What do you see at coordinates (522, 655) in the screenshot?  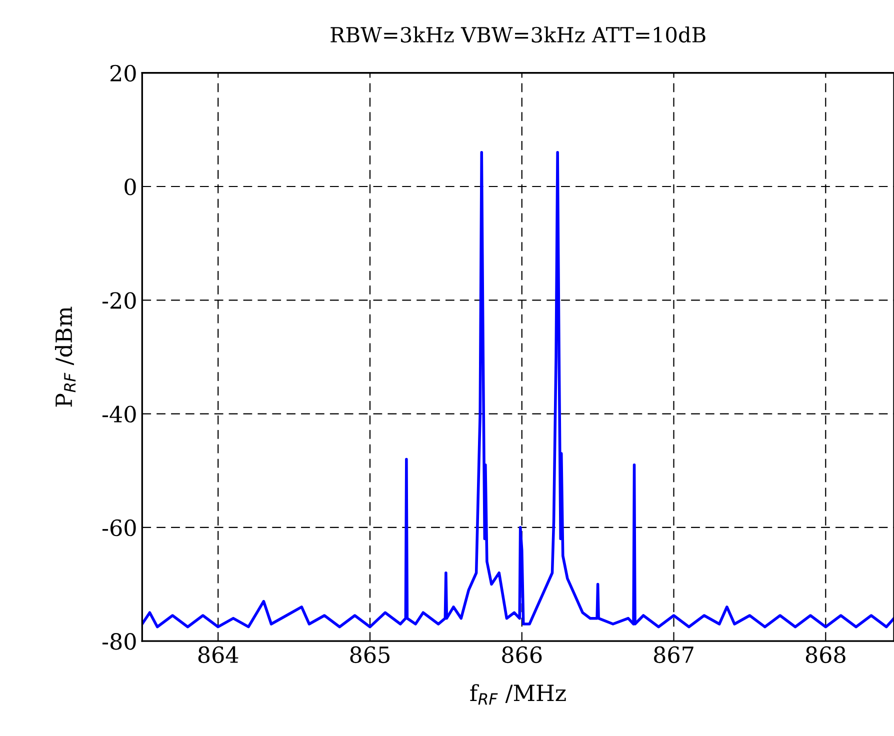 I see `x-tick-label: 866` at bounding box center [522, 655].